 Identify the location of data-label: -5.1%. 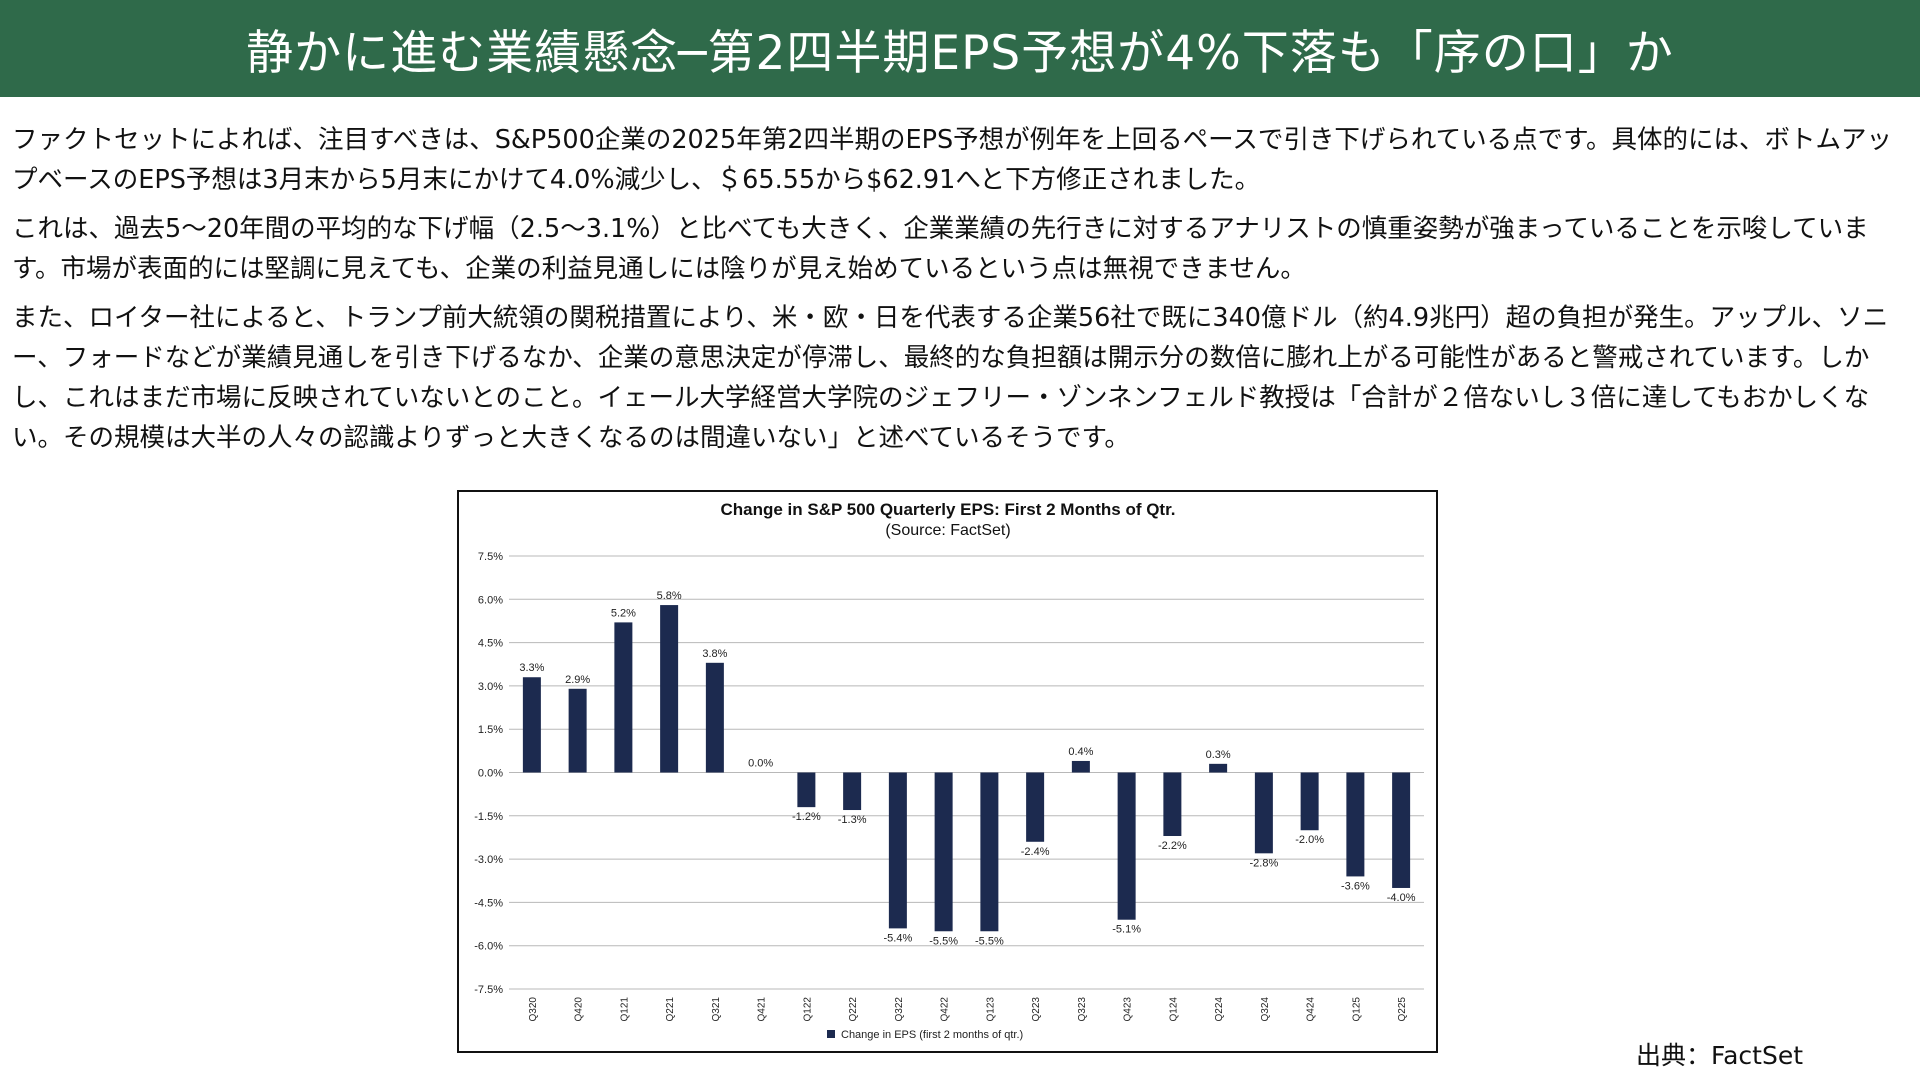
(1126, 930).